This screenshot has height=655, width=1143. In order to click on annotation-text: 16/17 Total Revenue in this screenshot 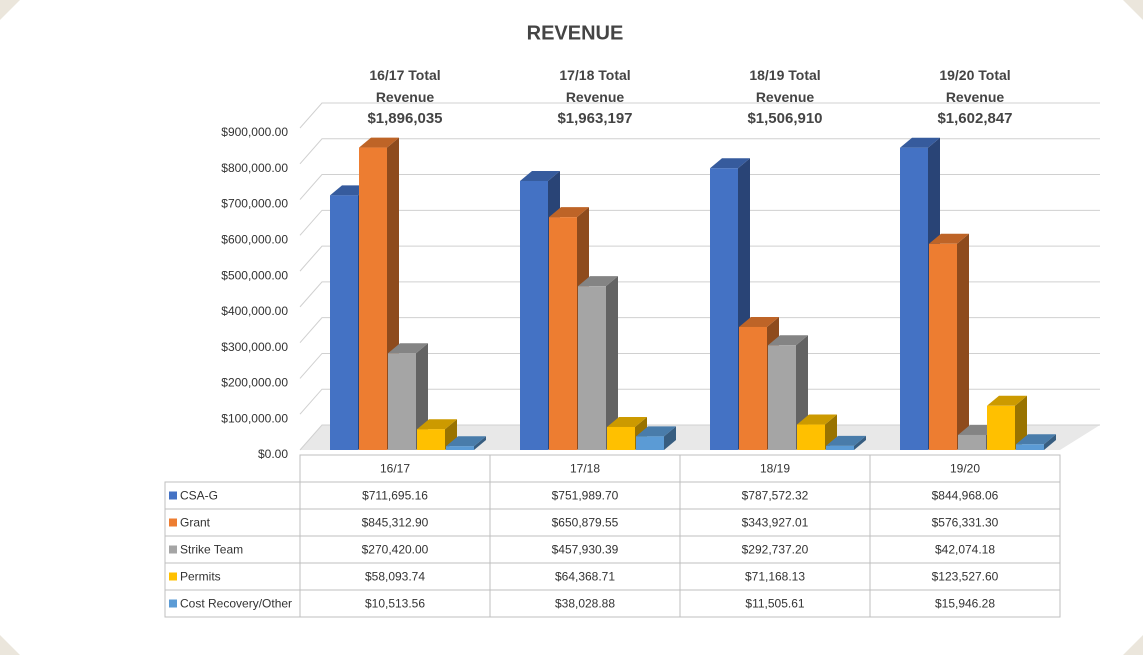, I will do `click(405, 86)`.